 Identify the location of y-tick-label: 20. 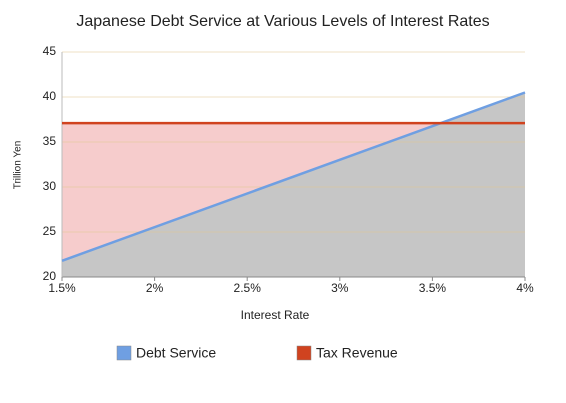
(50, 276).